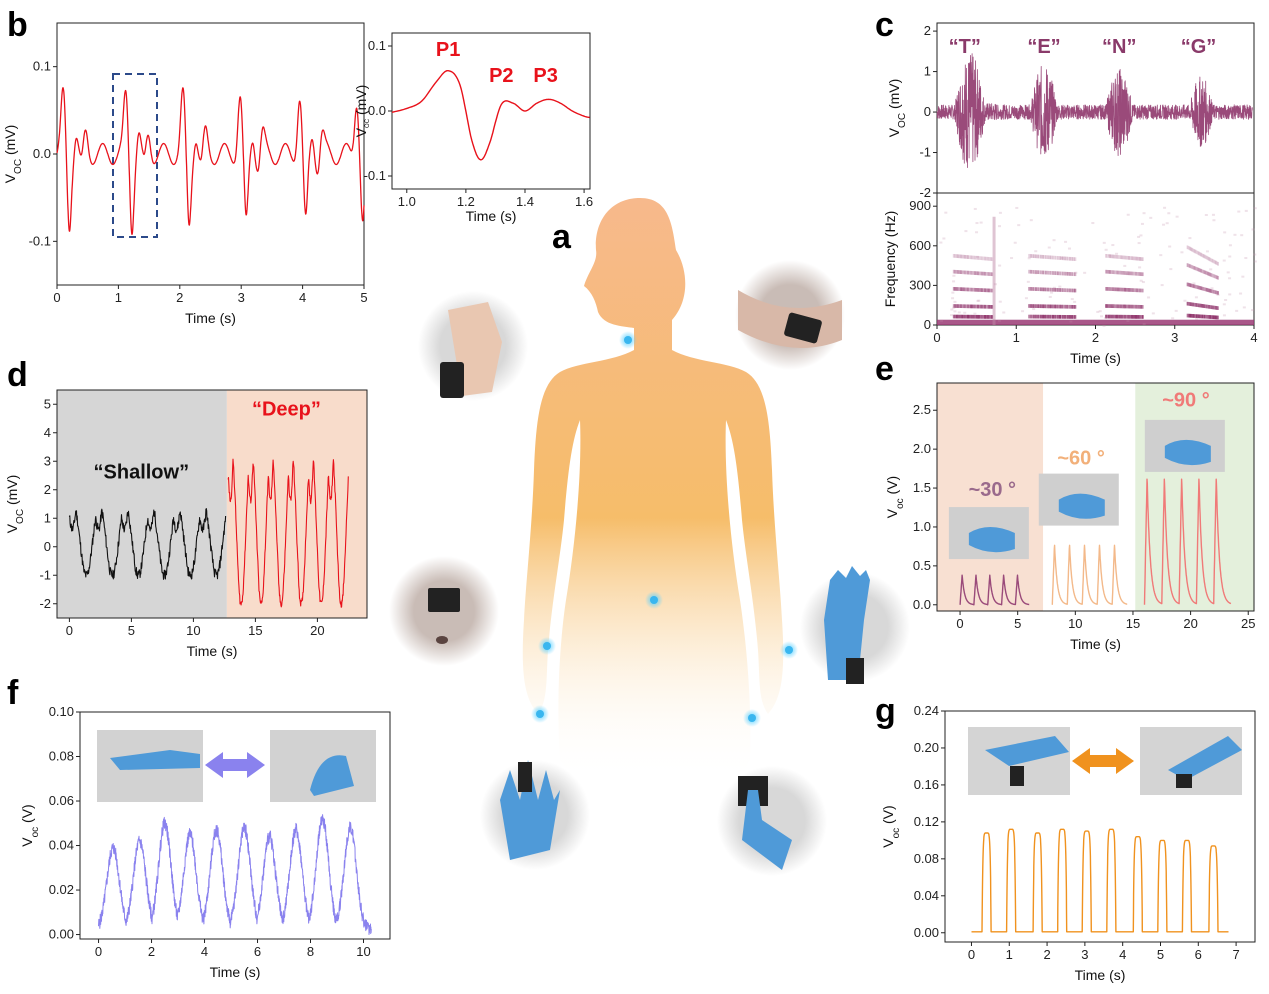  What do you see at coordinates (10, 142) in the screenshot?
I see `y-axis-label-unit: (mV)` at bounding box center [10, 142].